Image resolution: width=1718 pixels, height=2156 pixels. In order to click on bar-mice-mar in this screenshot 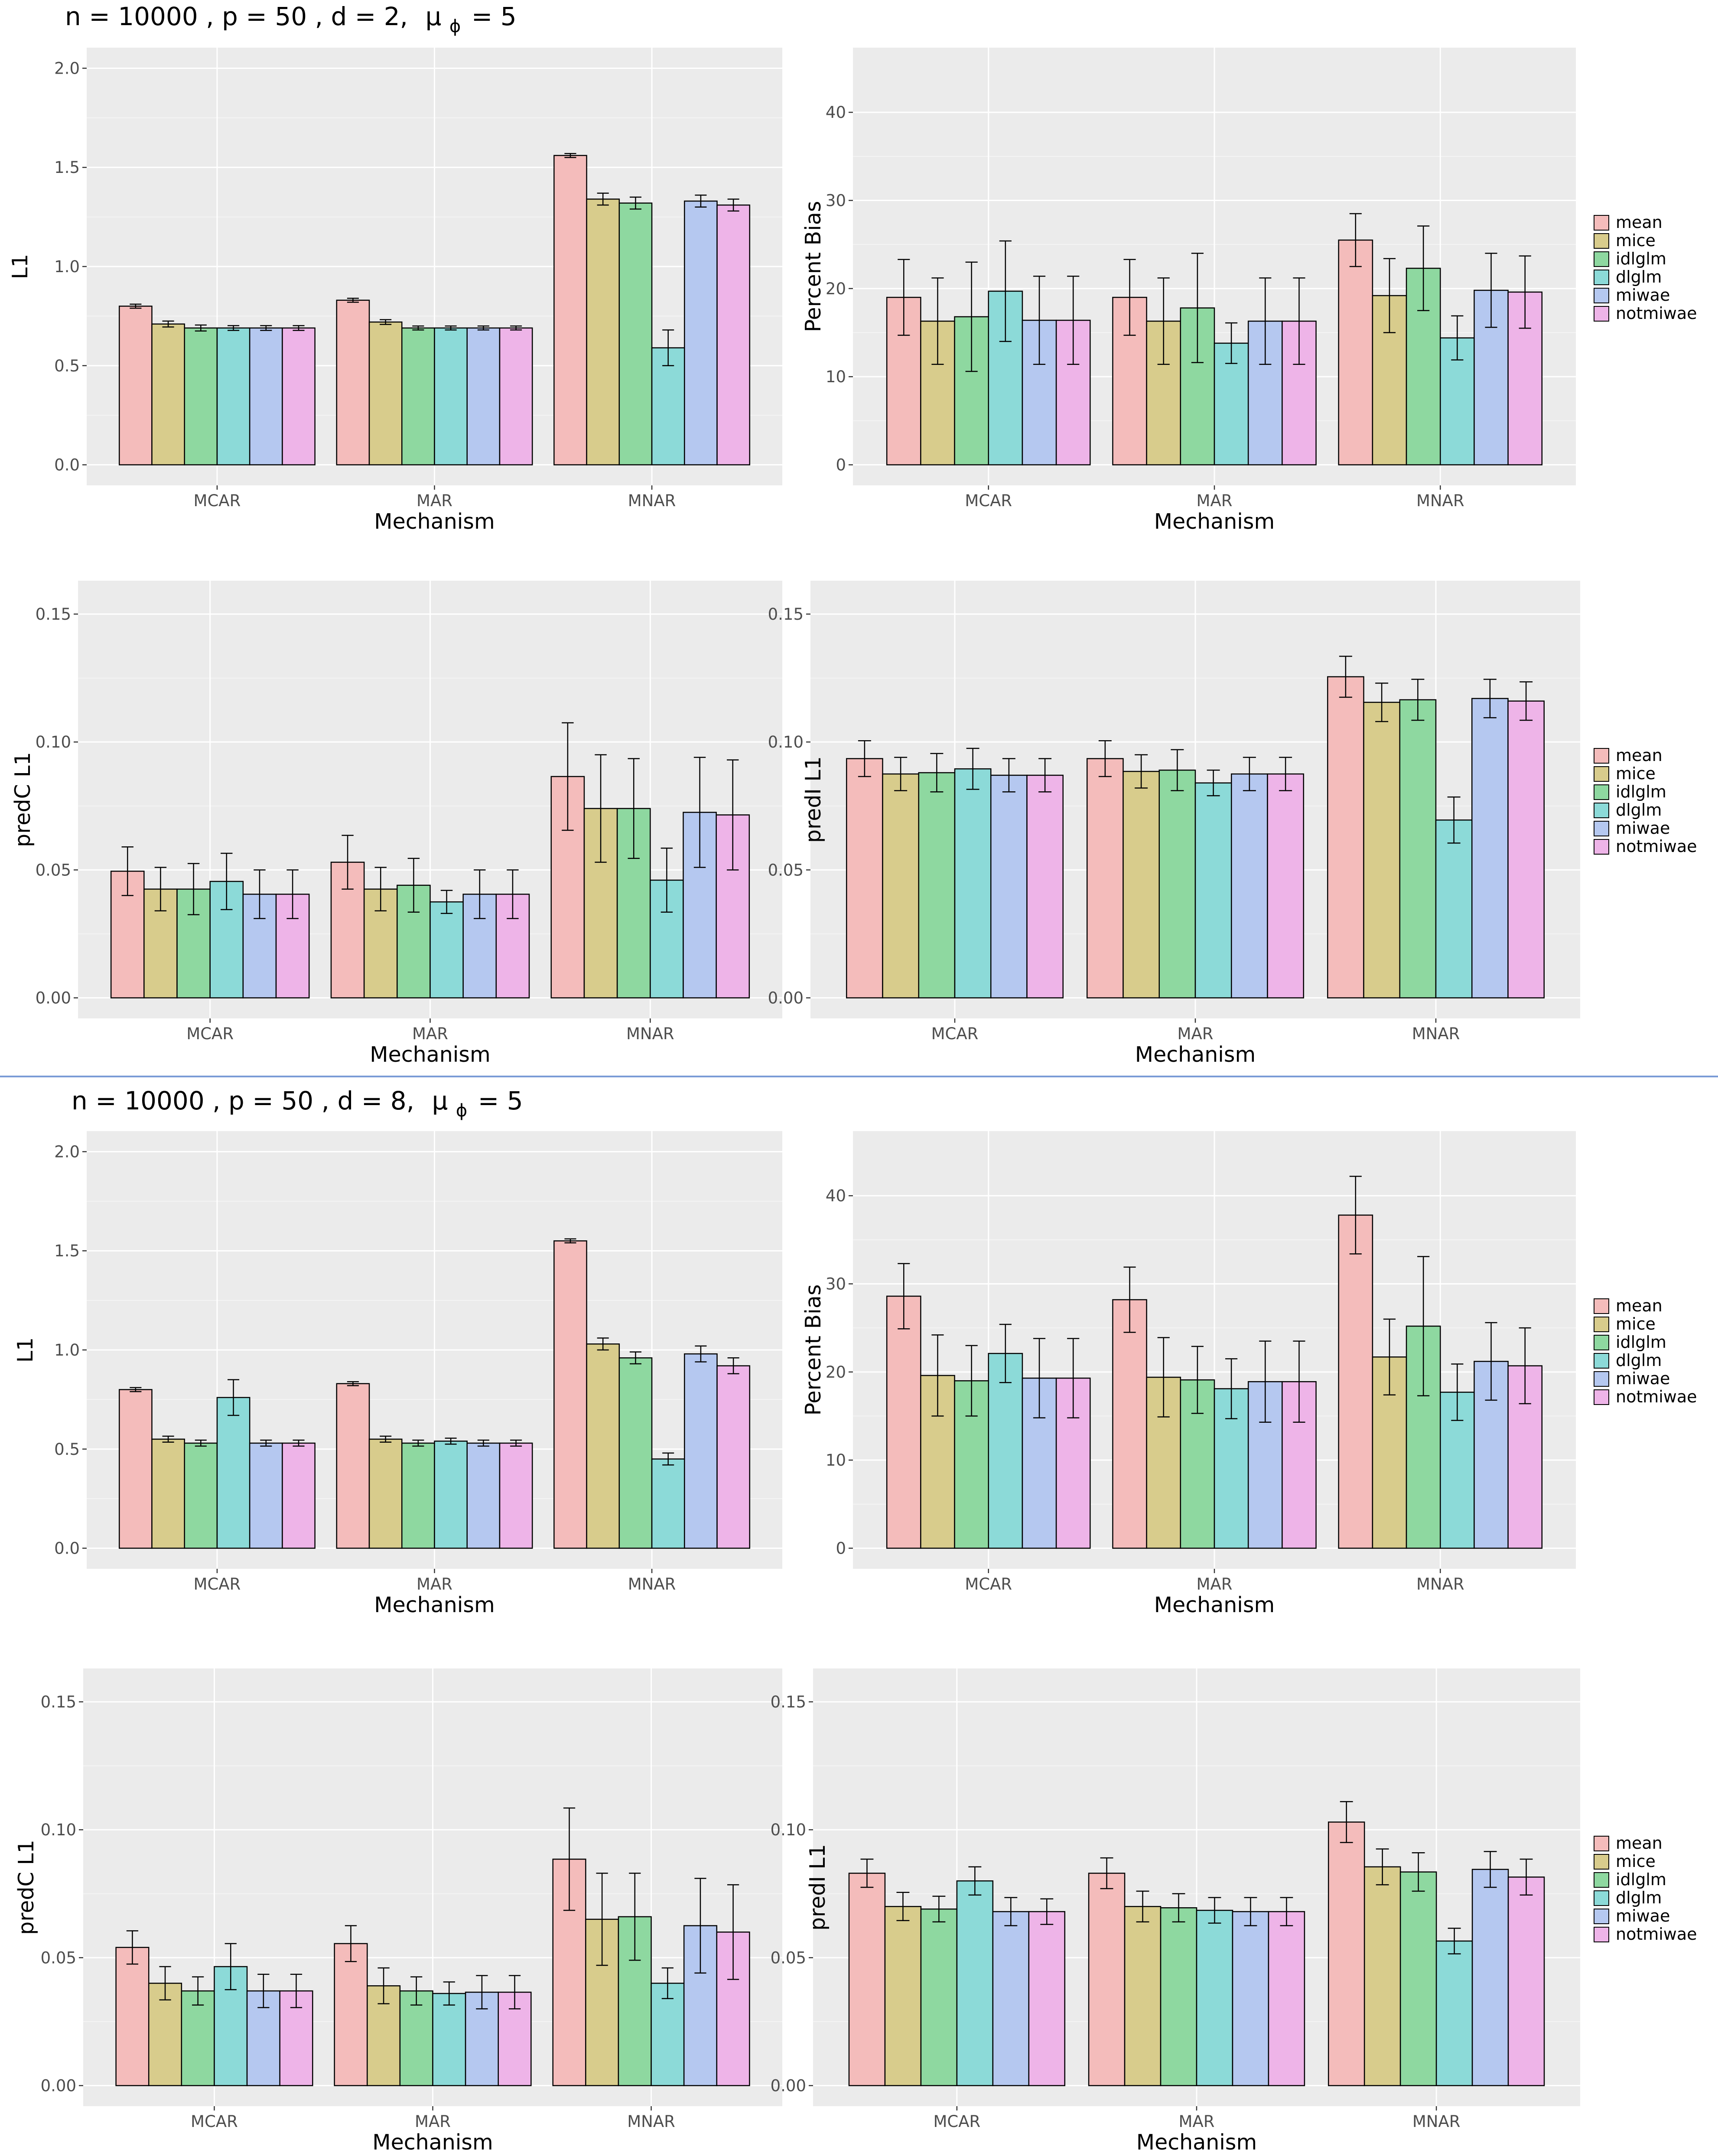, I will do `click(1141, 884)`.